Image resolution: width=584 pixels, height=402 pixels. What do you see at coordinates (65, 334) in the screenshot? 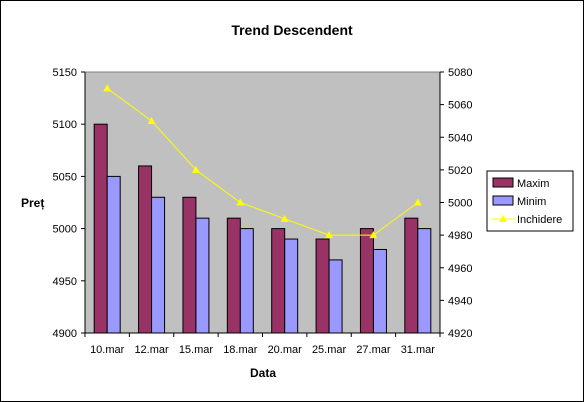
I see `y-tick-label-0: 4900` at bounding box center [65, 334].